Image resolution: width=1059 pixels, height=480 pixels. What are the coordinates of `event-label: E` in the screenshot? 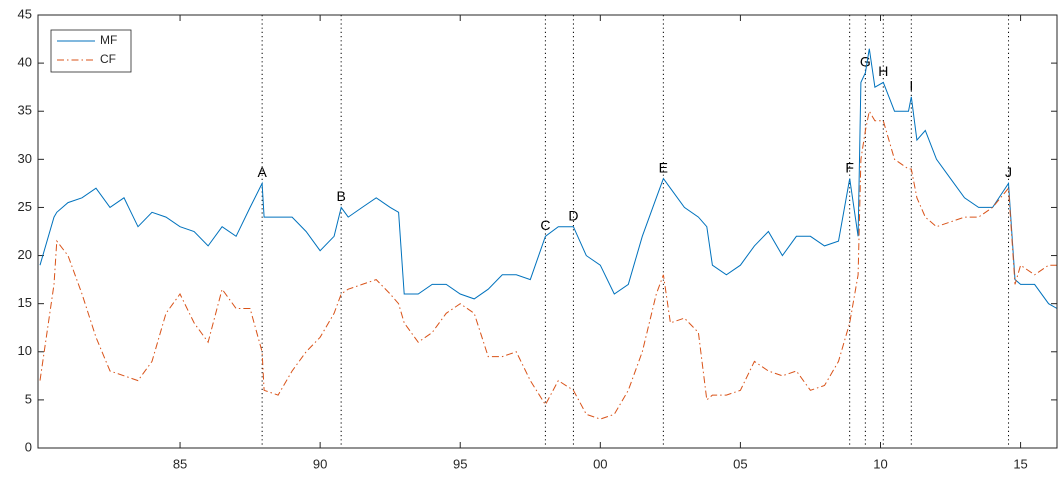 It's located at (663, 167).